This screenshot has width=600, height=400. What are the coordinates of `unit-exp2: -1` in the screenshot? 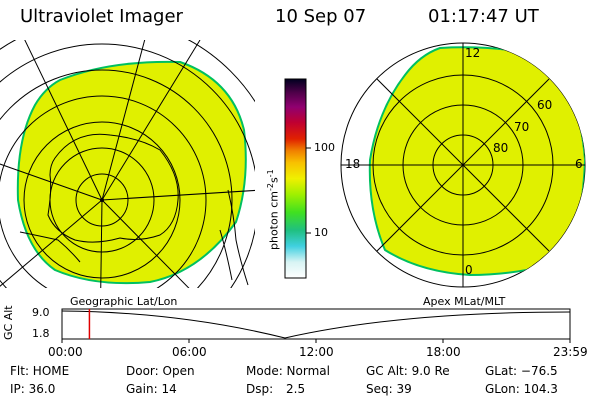 It's located at (270, 173).